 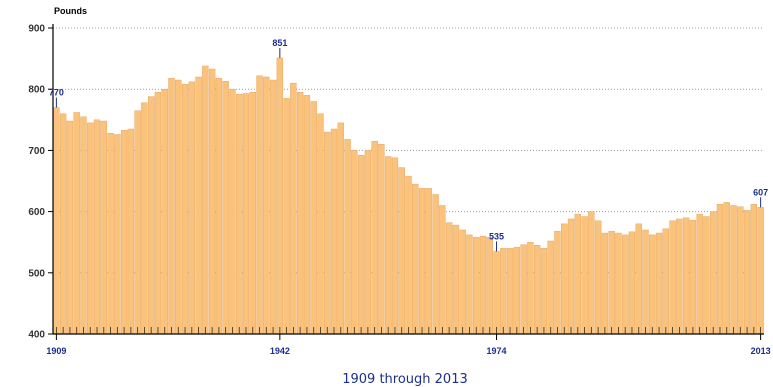 I want to click on bar-1922, so click(x=144, y=218).